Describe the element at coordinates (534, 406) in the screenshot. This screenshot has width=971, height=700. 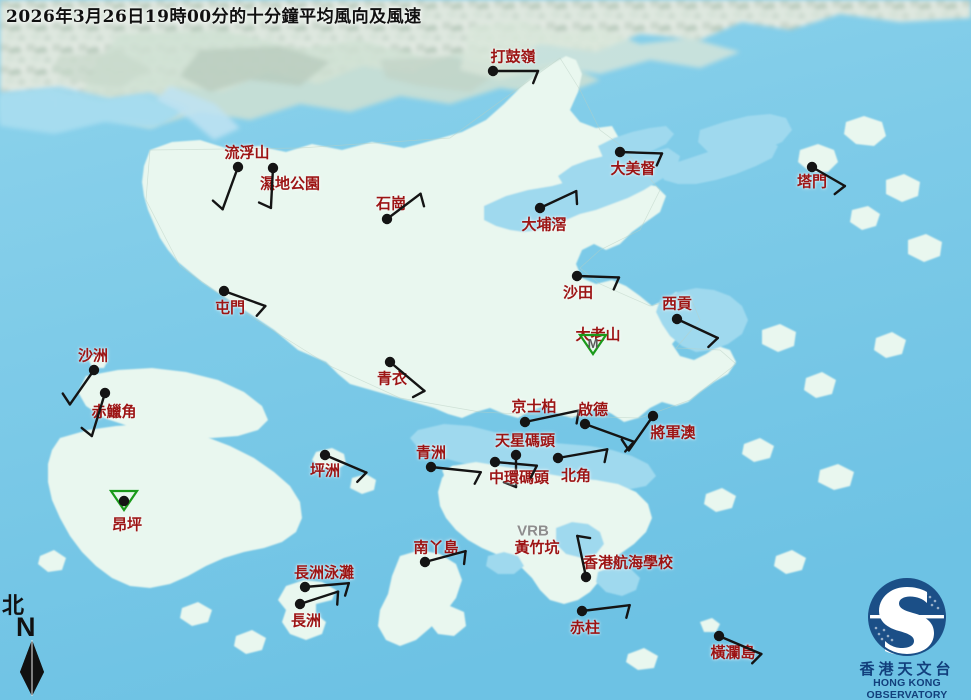
I see `station-label-kings-park: 京士柏` at that location.